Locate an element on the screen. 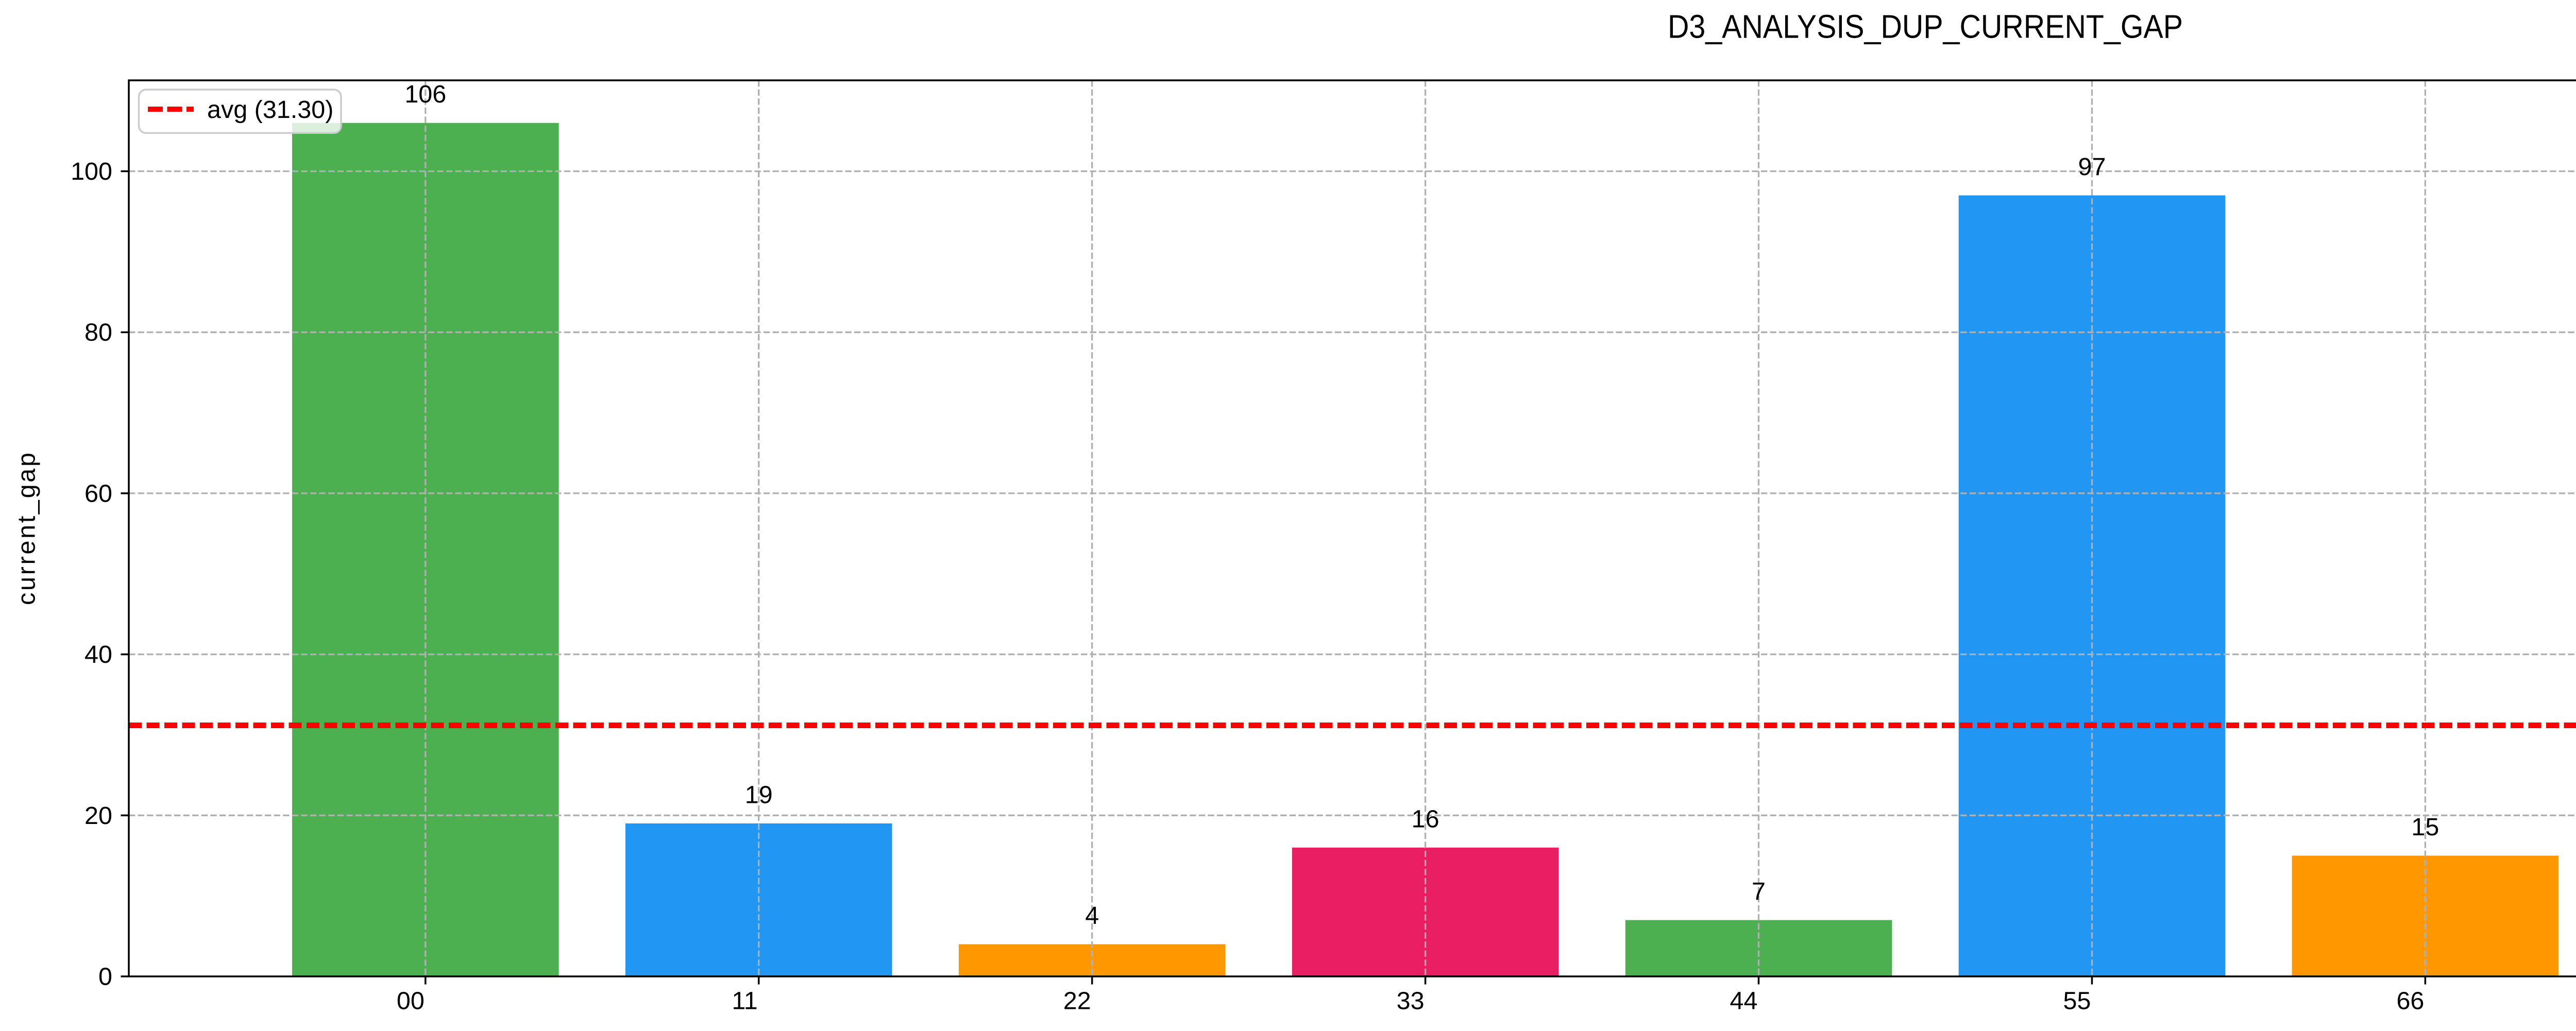 The height and width of the screenshot is (1031, 2576). svg-text: 97 is located at coordinates (2092, 167).